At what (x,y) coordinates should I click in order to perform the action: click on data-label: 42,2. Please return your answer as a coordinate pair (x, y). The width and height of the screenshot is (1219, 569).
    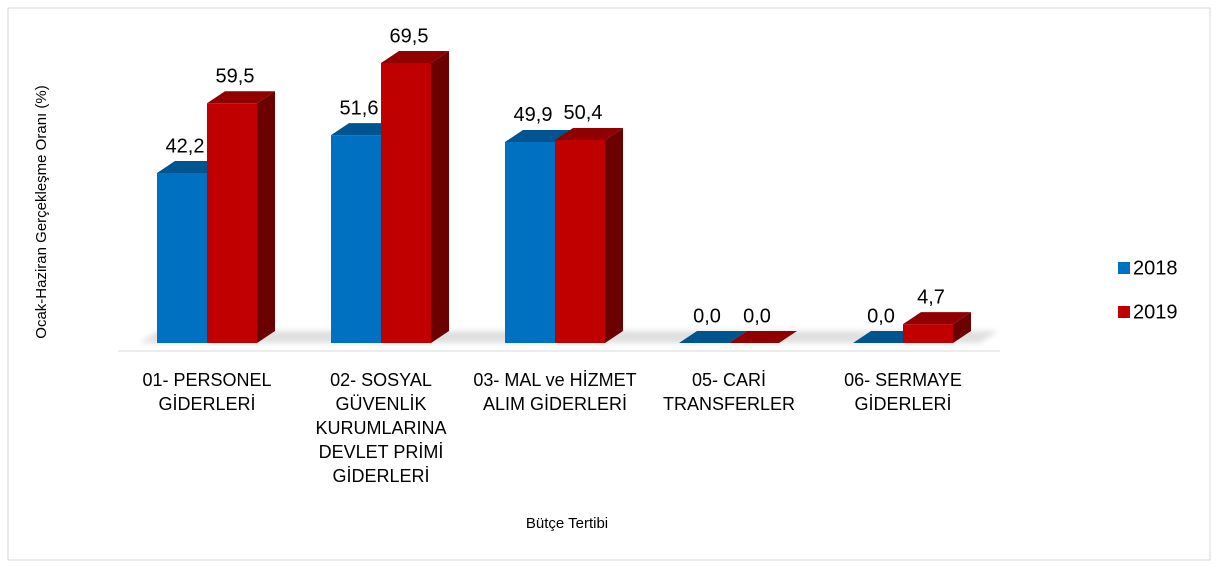
    Looking at the image, I should click on (185, 146).